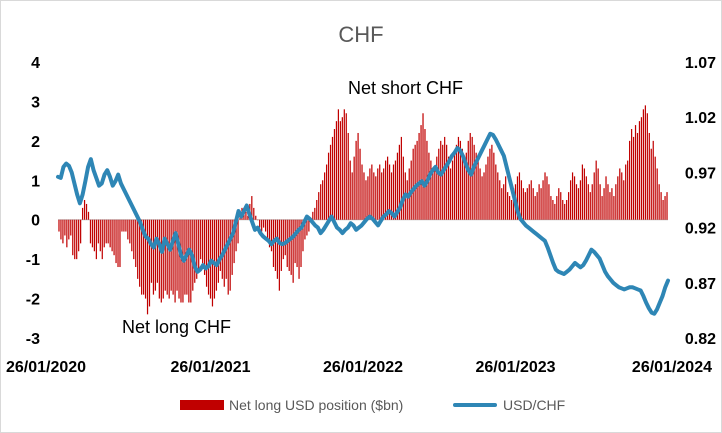 The height and width of the screenshot is (433, 722). Describe the element at coordinates (35, 181) in the screenshot. I see `y-left-tick-label: 1` at that location.